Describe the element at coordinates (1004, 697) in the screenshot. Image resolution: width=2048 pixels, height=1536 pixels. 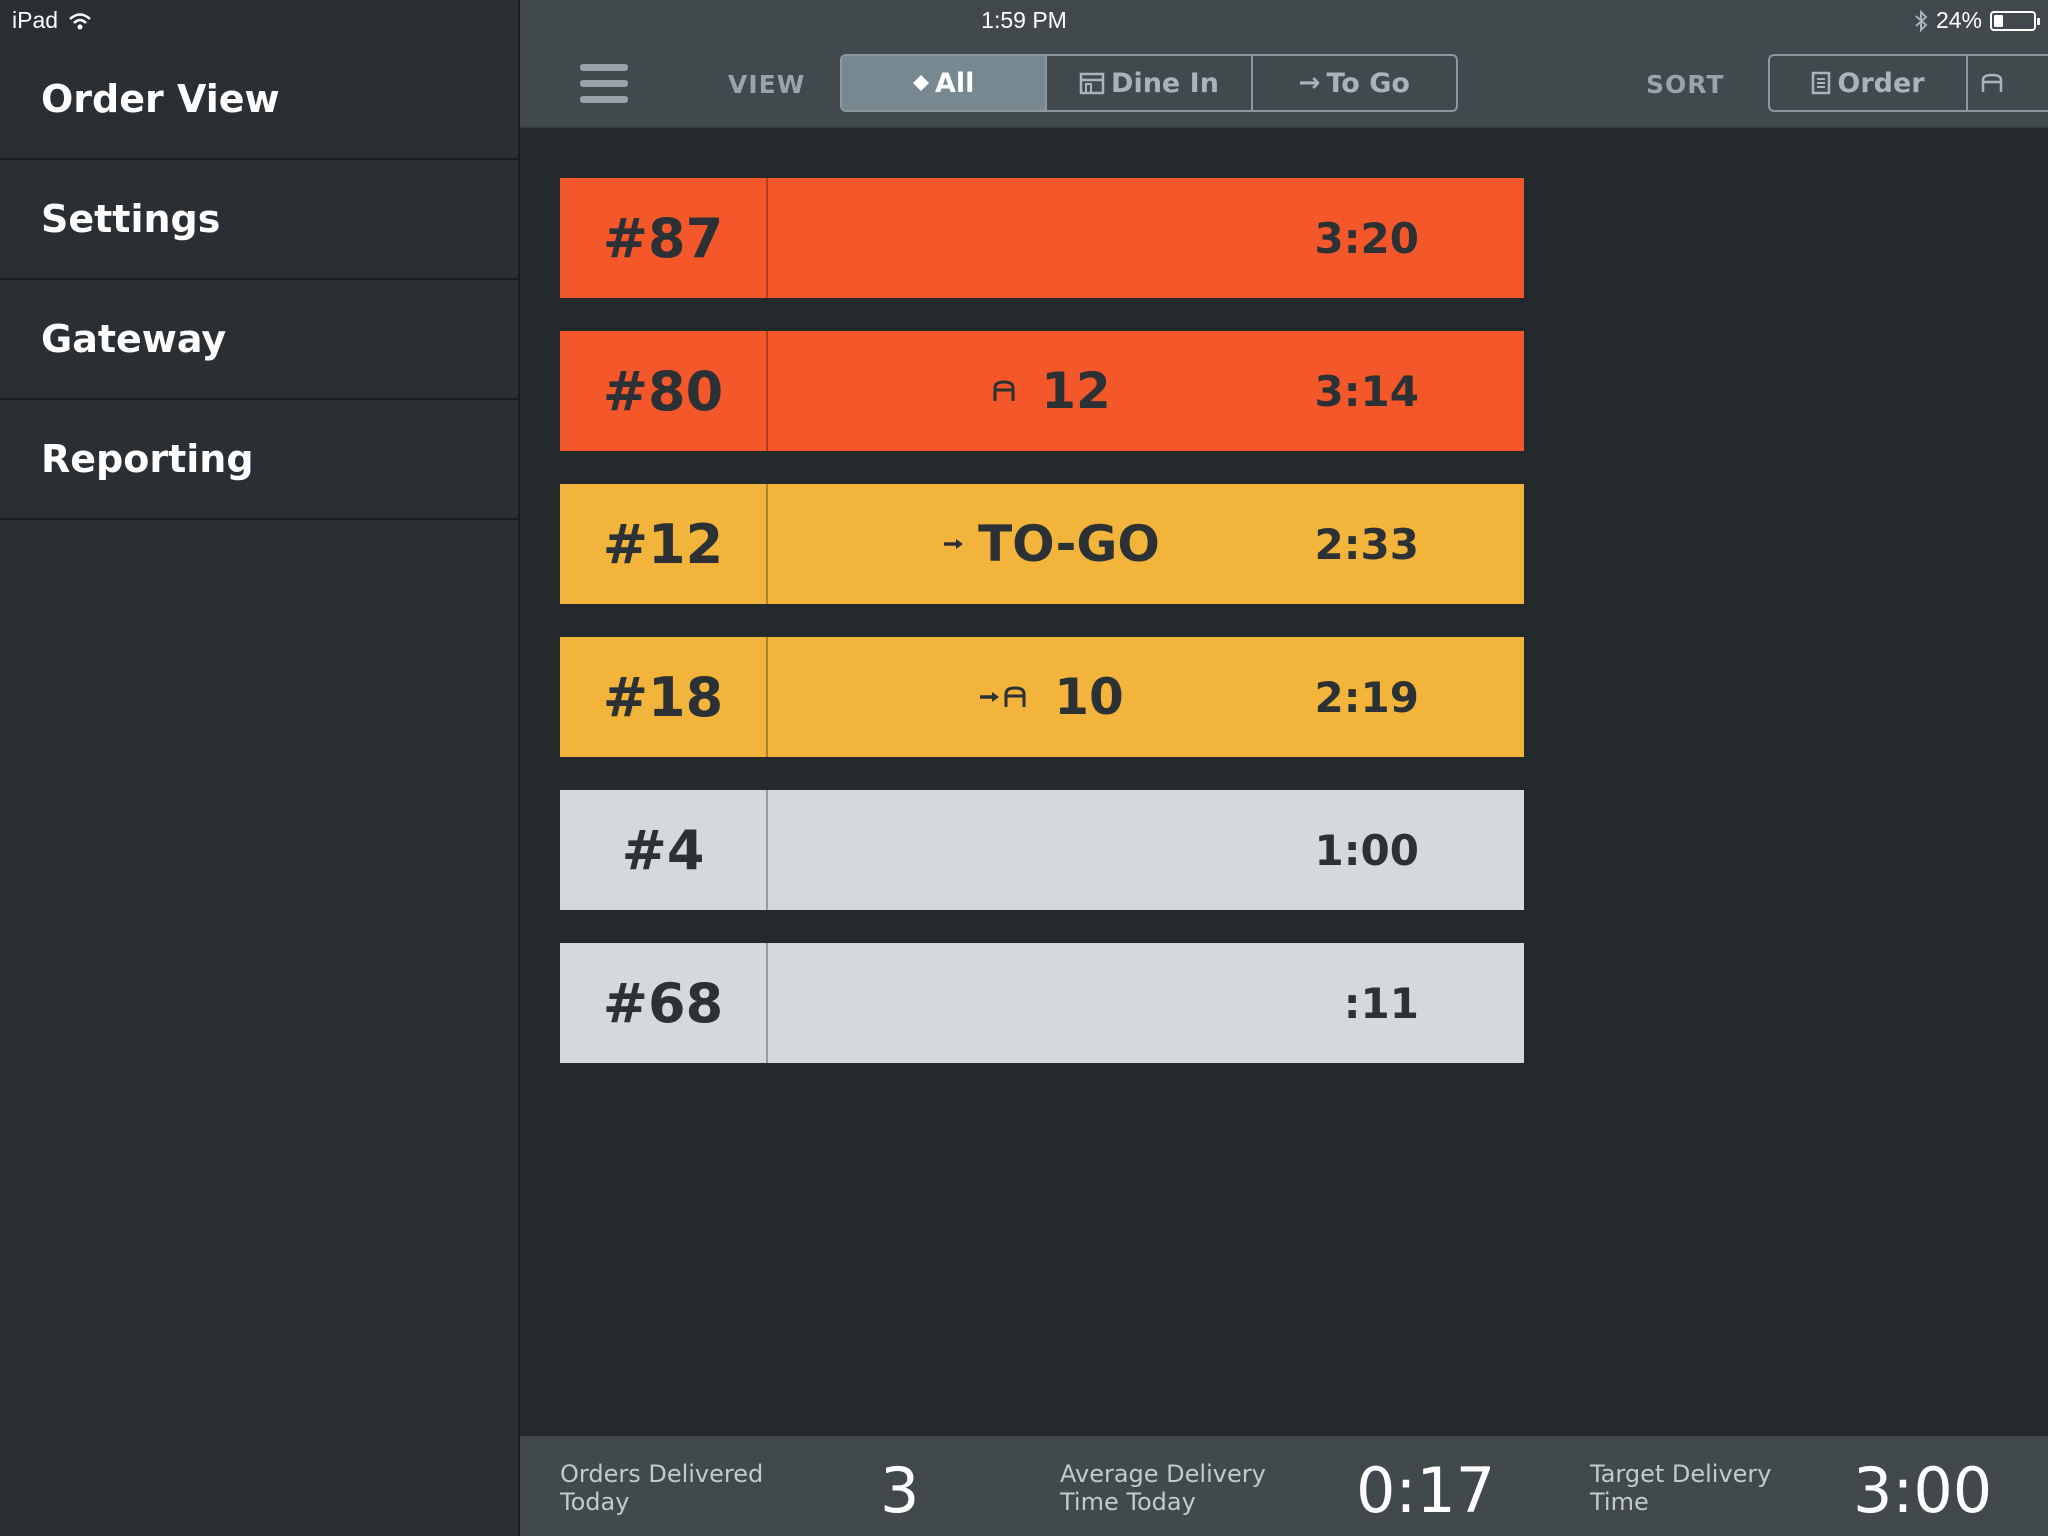
I see `arrow-table-icon` at that location.